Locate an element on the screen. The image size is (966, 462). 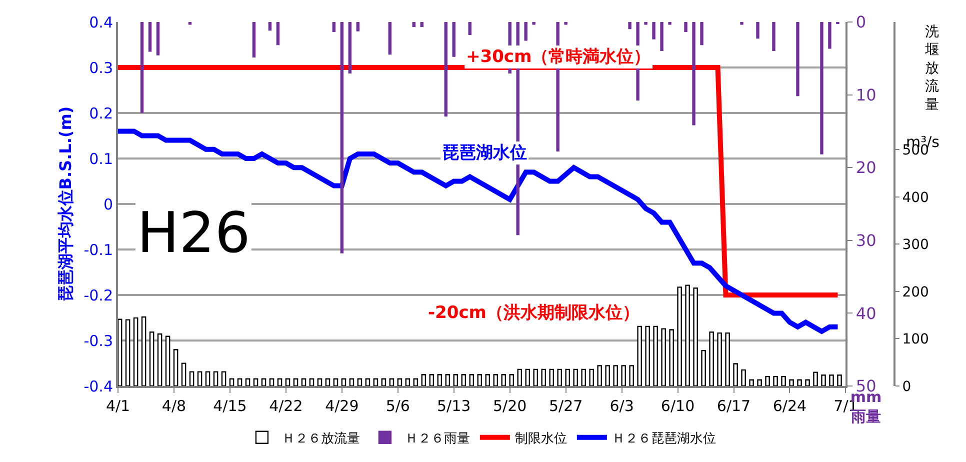
annotation: H26 is located at coordinates (193, 233).